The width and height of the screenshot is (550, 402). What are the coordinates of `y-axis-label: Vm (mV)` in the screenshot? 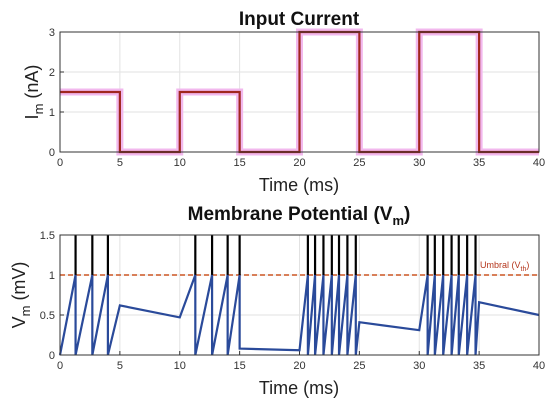 It's located at (21, 295).